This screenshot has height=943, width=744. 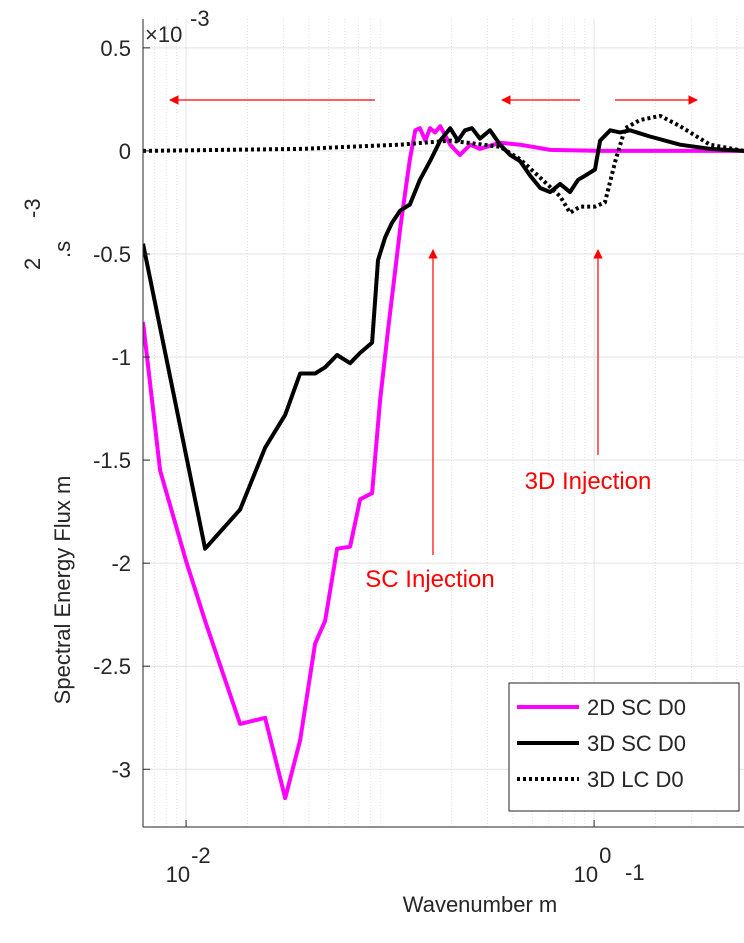 What do you see at coordinates (112, 666) in the screenshot?
I see `y-tick-label: -2.5` at bounding box center [112, 666].